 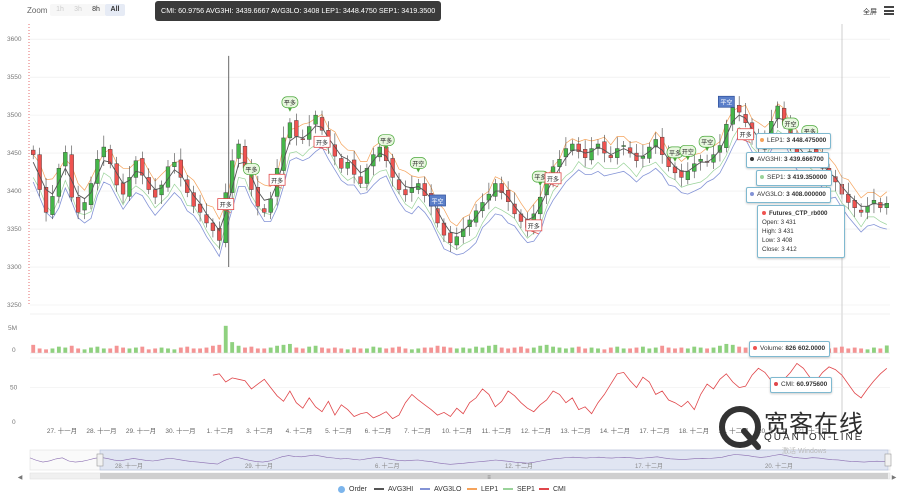 I want to click on tooltip-cmi-label: CMI:, so click(x=788, y=384).